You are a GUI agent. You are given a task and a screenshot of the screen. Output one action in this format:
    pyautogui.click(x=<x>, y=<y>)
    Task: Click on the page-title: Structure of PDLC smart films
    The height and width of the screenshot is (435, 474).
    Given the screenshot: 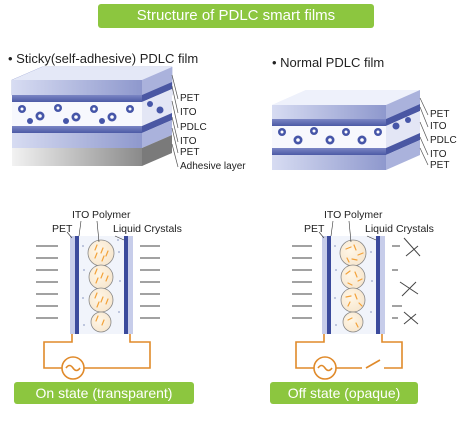 What is the action you would take?
    pyautogui.click(x=236, y=16)
    